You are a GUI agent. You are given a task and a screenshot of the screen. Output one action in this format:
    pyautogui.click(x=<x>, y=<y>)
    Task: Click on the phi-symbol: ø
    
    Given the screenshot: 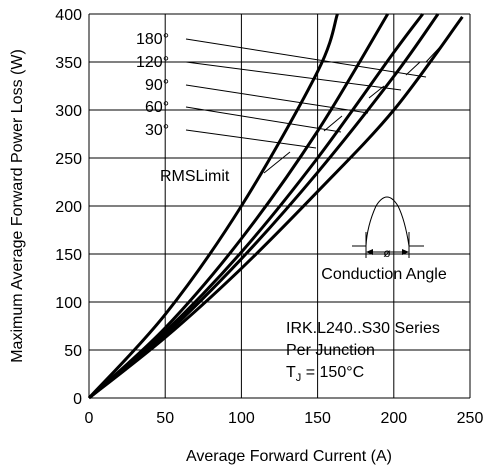 What is the action you would take?
    pyautogui.click(x=387, y=253)
    